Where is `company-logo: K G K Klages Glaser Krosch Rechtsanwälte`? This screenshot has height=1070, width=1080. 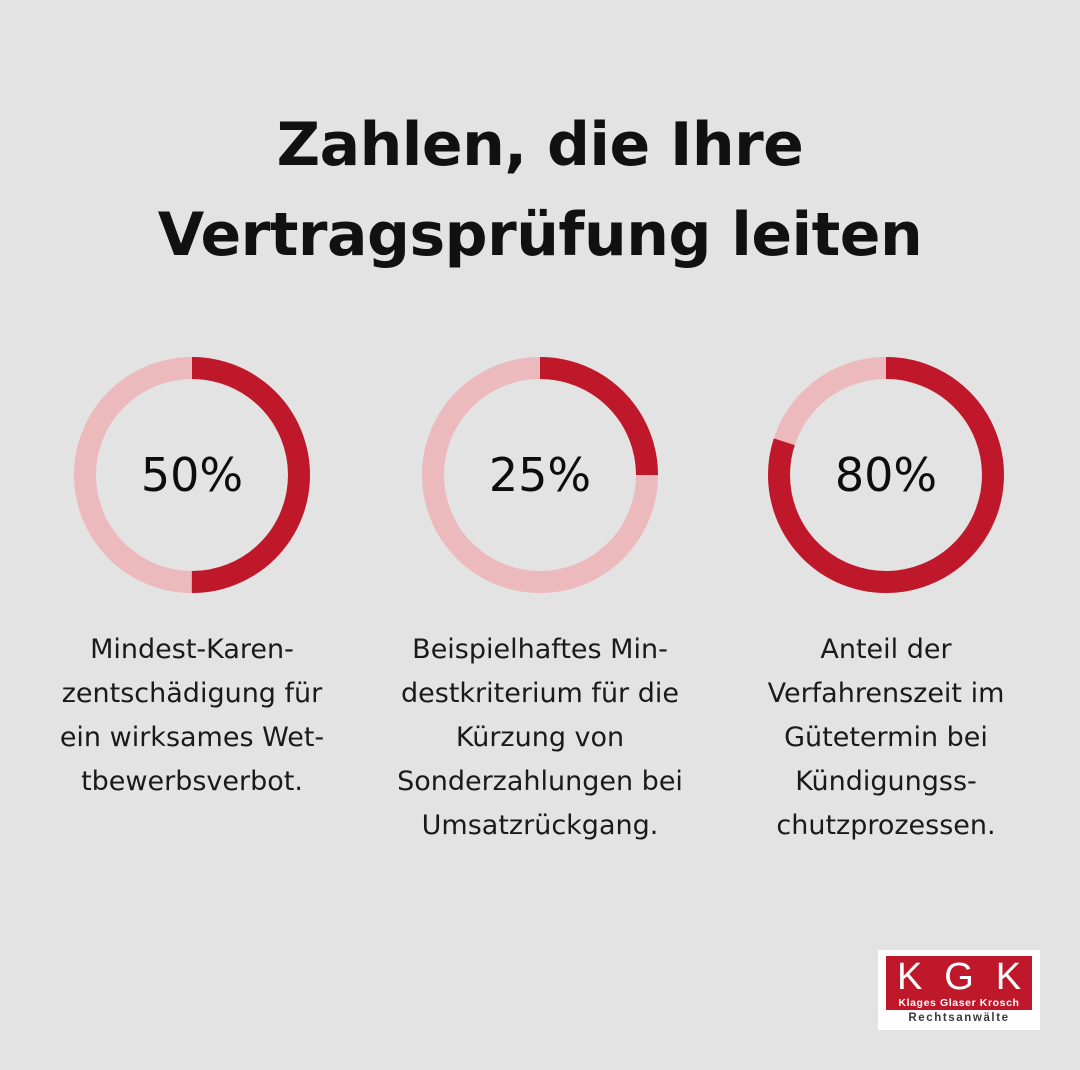
company-logo: K G K Klages Glaser Krosch Rechtsanwälte is located at coordinates (959, 990).